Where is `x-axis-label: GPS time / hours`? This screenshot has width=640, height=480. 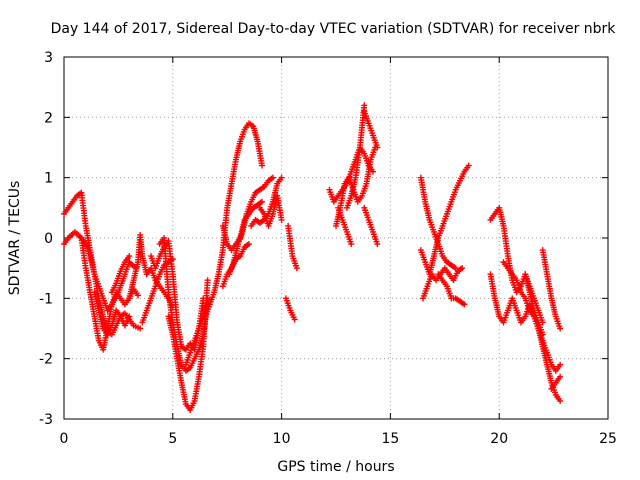
x-axis-label: GPS time / hours is located at coordinates (335, 467).